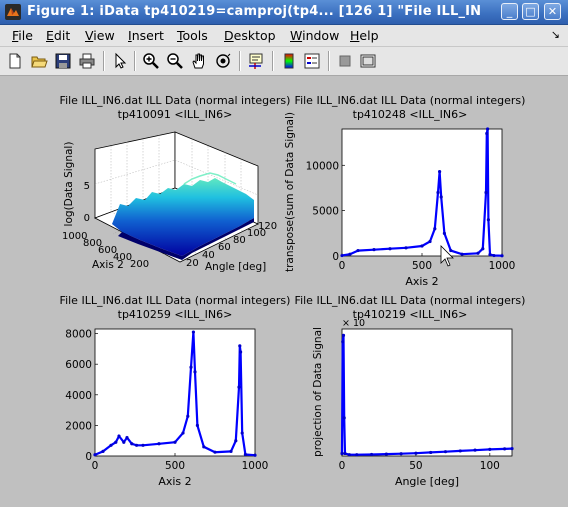 The height and width of the screenshot is (507, 568). I want to click on x-tick-label: 100, so click(490, 466).